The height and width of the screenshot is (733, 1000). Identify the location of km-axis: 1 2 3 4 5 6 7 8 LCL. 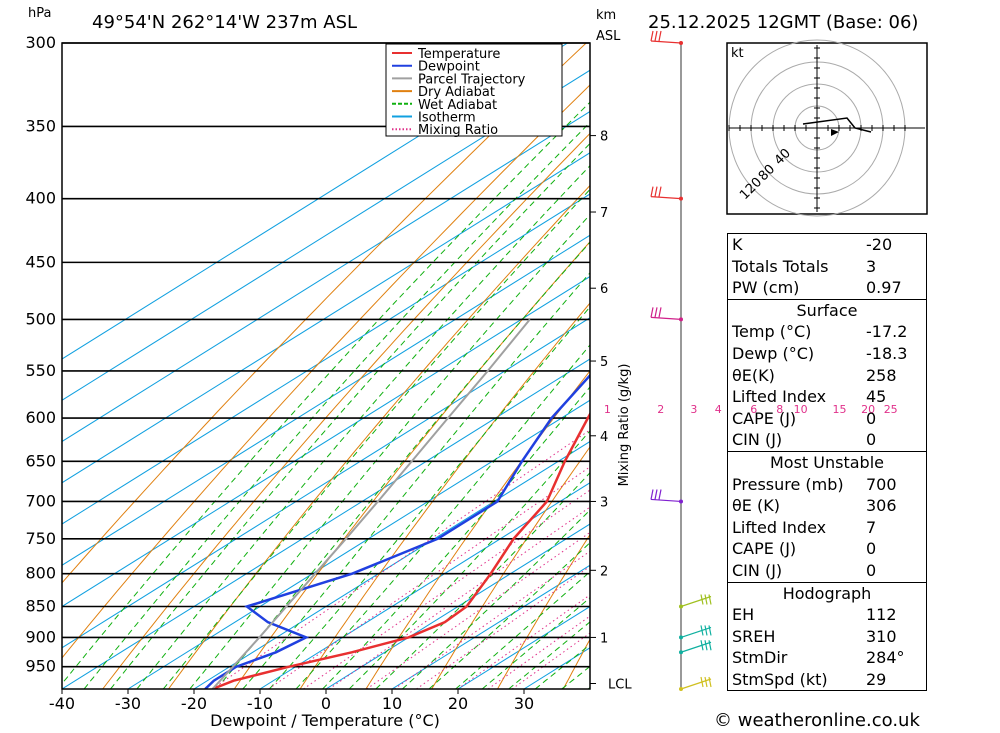
(611, 411).